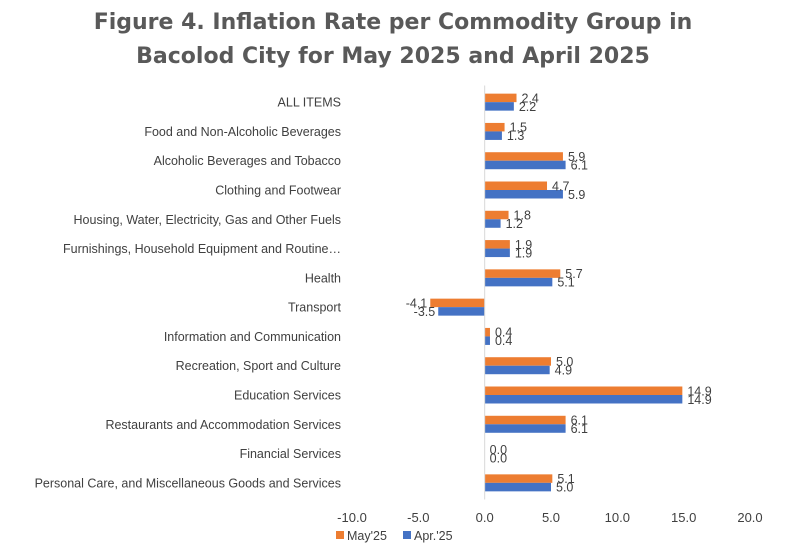  Describe the element at coordinates (514, 224) in the screenshot. I see `data-label: 1.2` at that location.